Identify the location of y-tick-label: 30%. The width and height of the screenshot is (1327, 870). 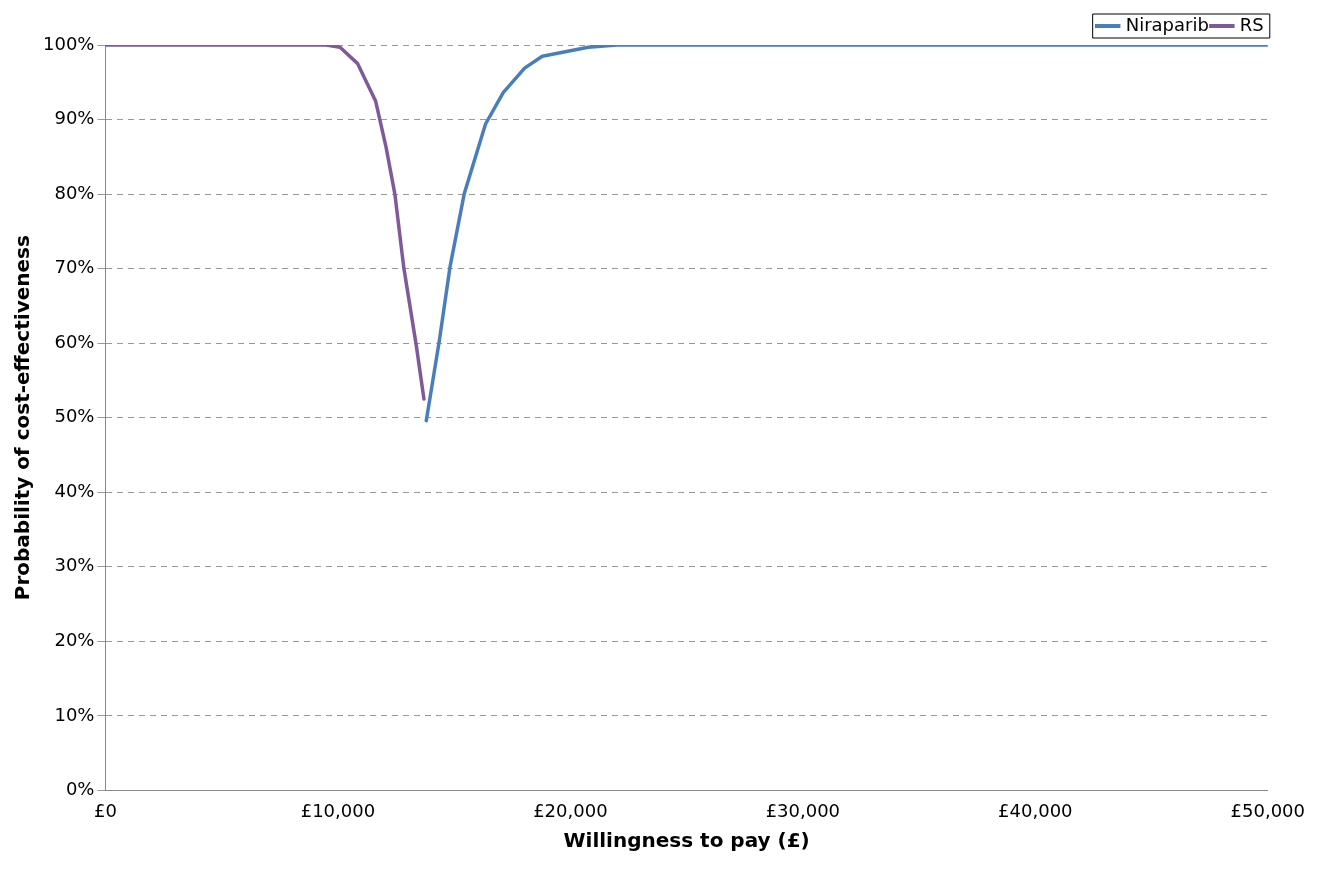
(74, 565).